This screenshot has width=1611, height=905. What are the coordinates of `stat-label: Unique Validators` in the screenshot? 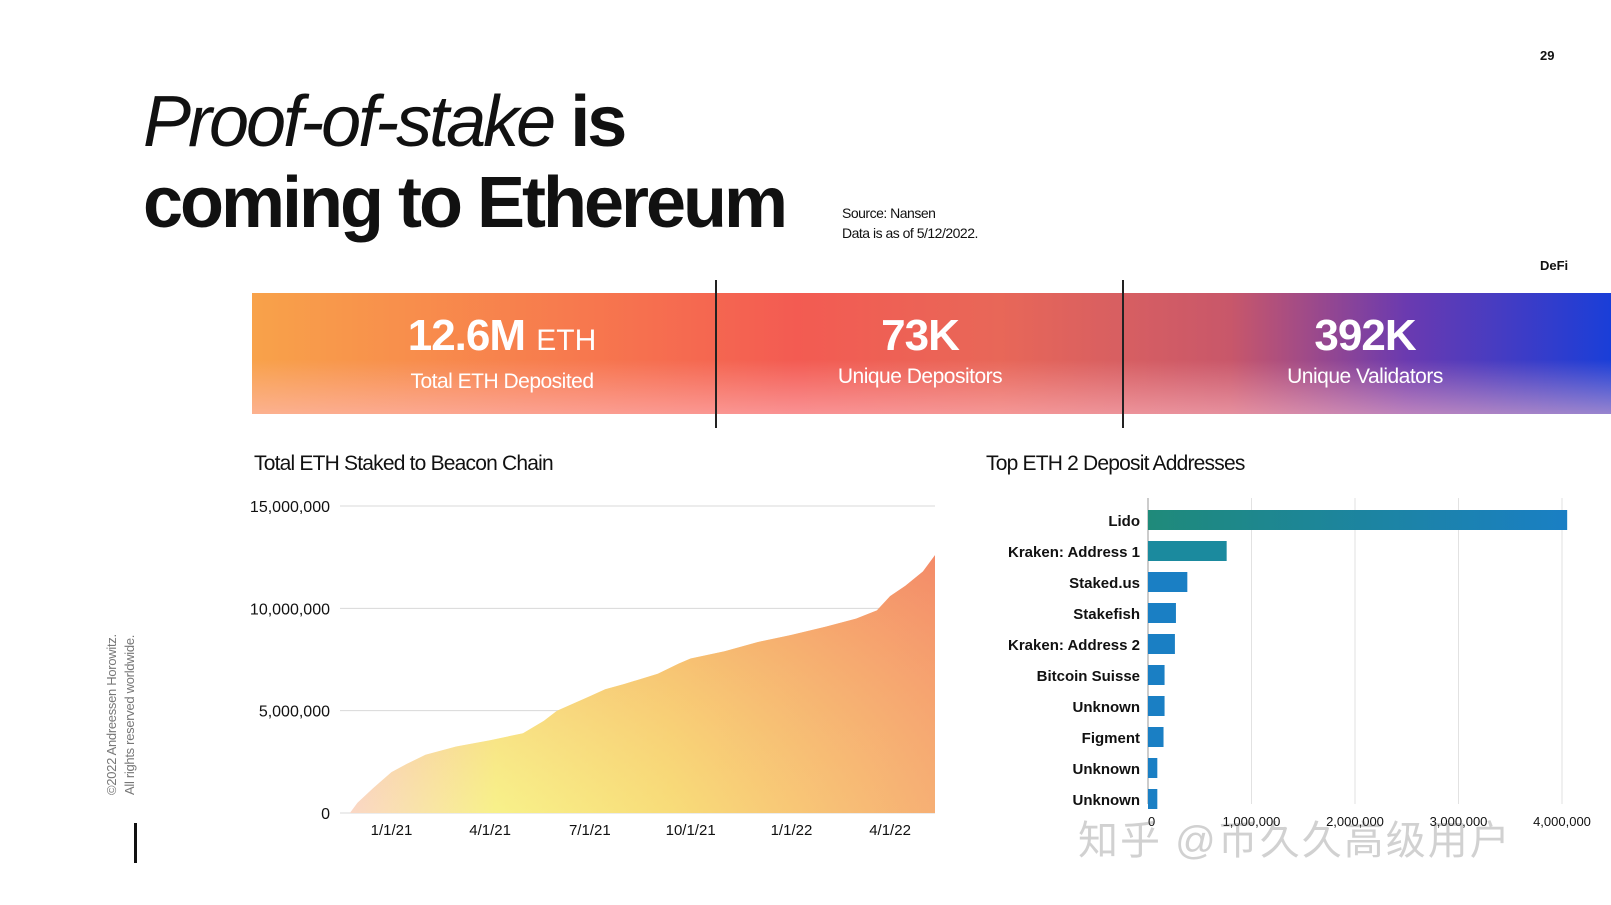 It's located at (1365, 376).